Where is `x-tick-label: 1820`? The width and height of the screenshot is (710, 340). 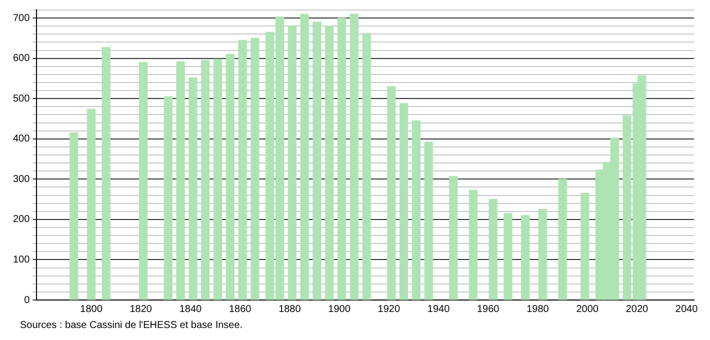
x-tick-label: 1820 is located at coordinates (141, 309).